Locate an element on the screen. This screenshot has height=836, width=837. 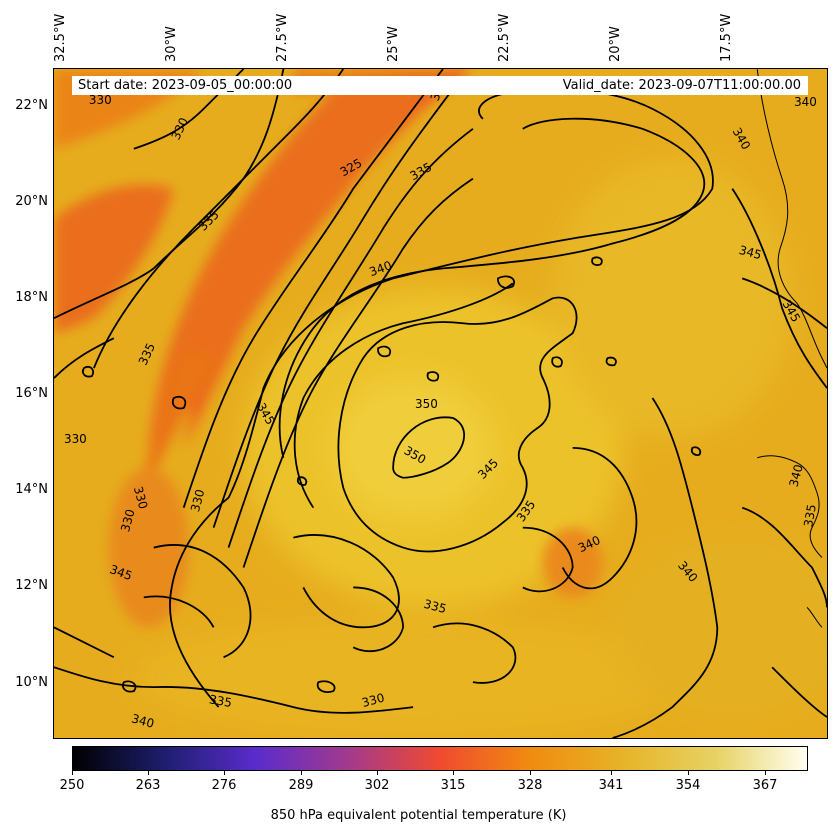
lon-label-32-5w: 32.5°W is located at coordinates (60, 37).